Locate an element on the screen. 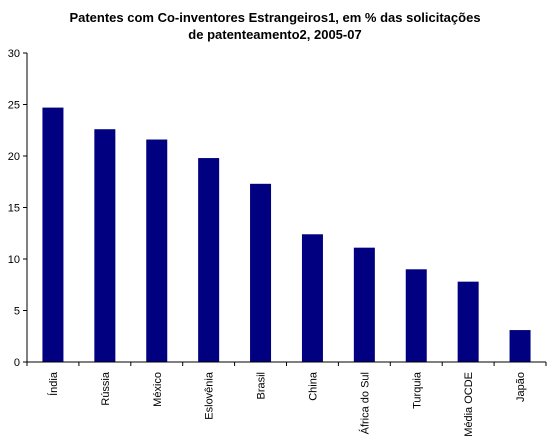 The image size is (550, 440). x-category-label: Média OCDE is located at coordinates (469, 404).